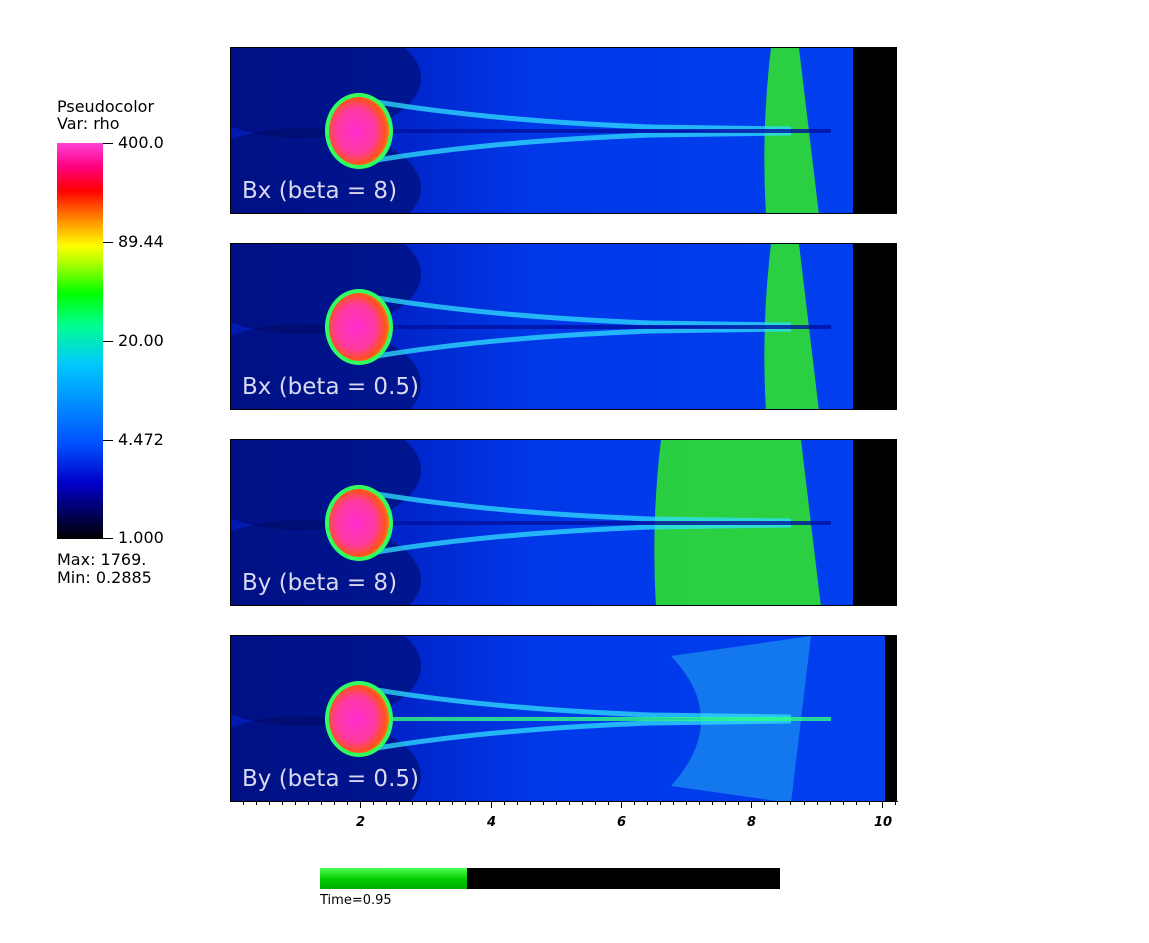 This screenshot has height=943, width=1149. Describe the element at coordinates (394, 878) in the screenshot. I see `time-progress-fill` at that location.